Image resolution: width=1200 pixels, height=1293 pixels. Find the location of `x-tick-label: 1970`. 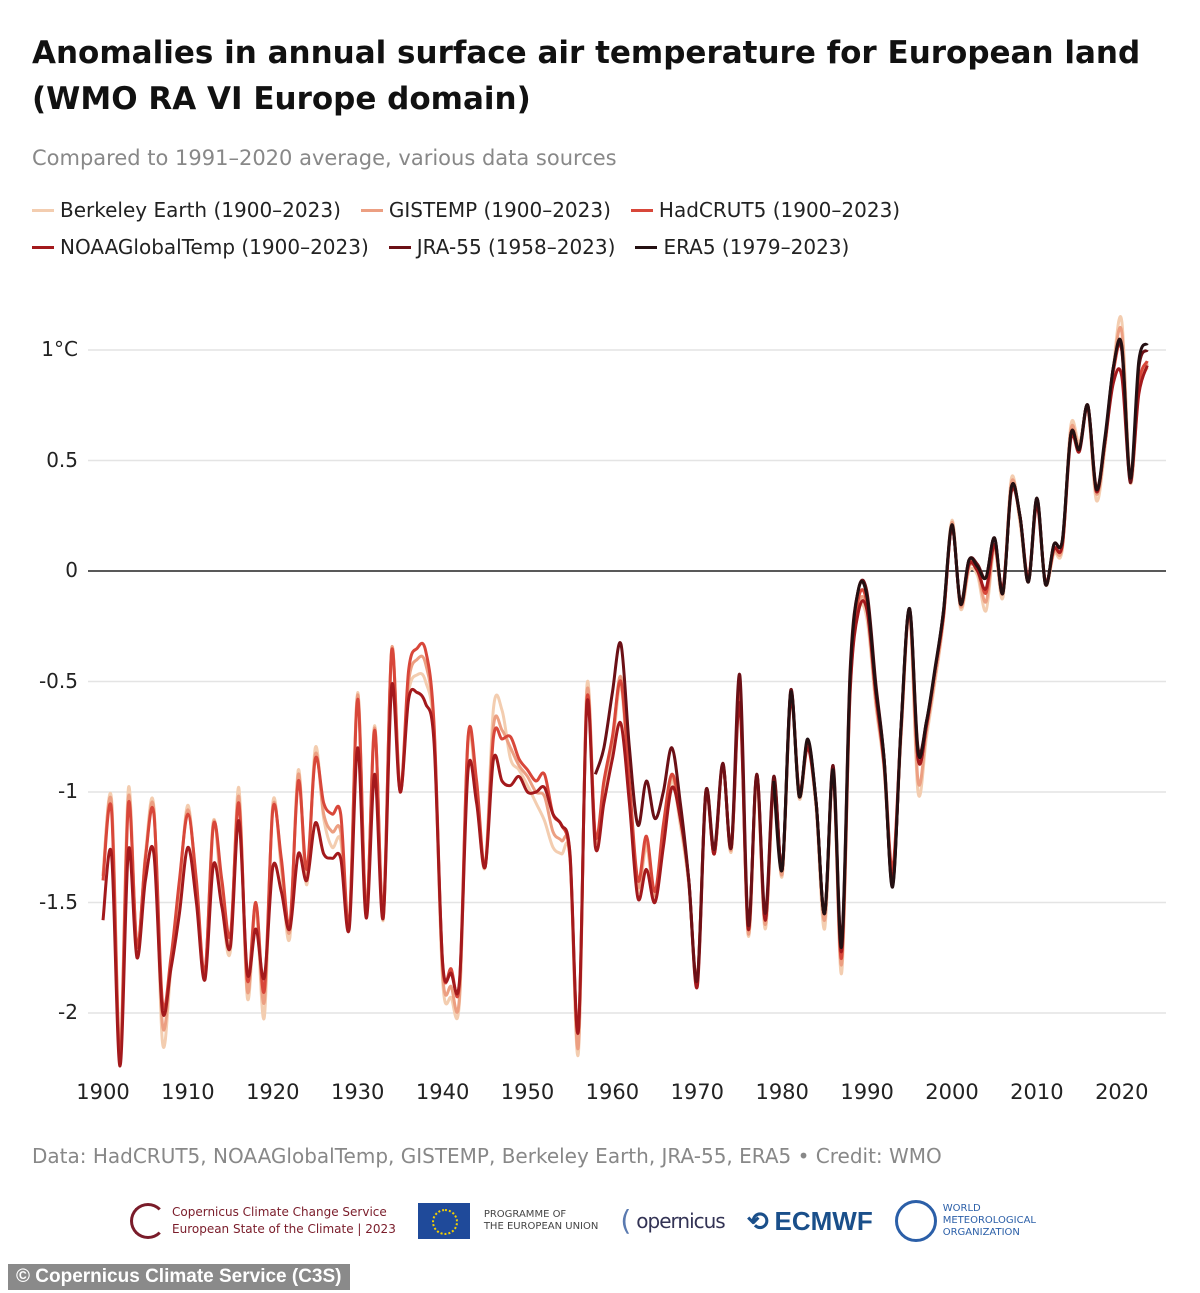

x-tick-label: 1970 is located at coordinates (697, 1092).